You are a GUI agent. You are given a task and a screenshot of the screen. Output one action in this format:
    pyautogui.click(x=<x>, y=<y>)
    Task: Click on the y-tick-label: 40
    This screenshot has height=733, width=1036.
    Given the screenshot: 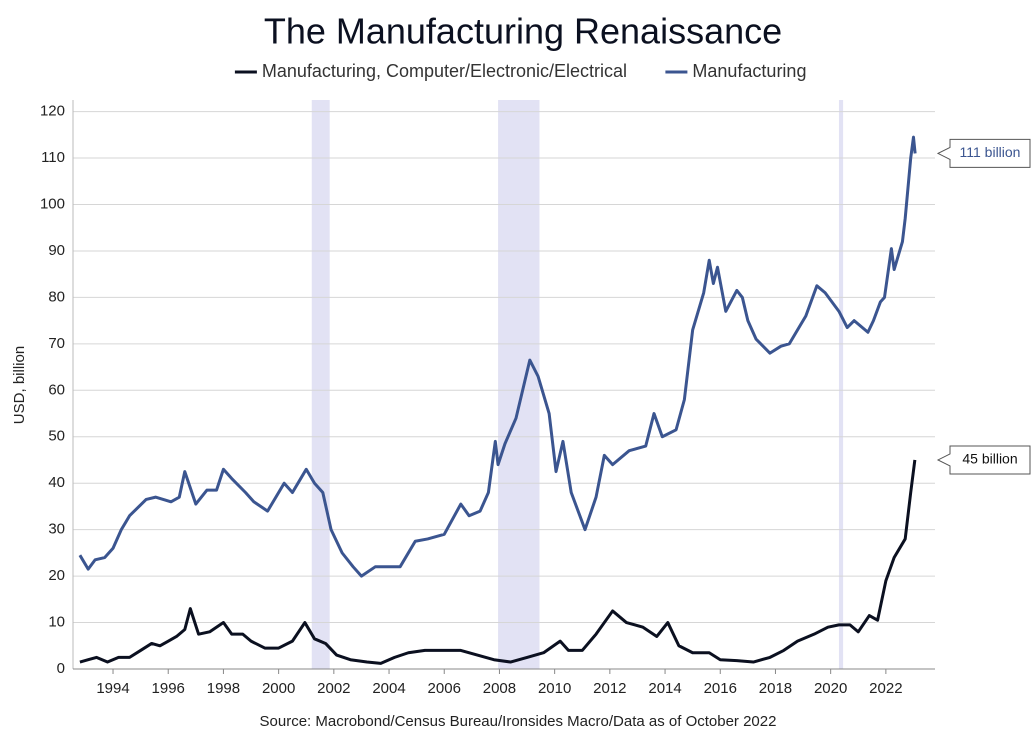 What is the action you would take?
    pyautogui.click(x=56, y=482)
    